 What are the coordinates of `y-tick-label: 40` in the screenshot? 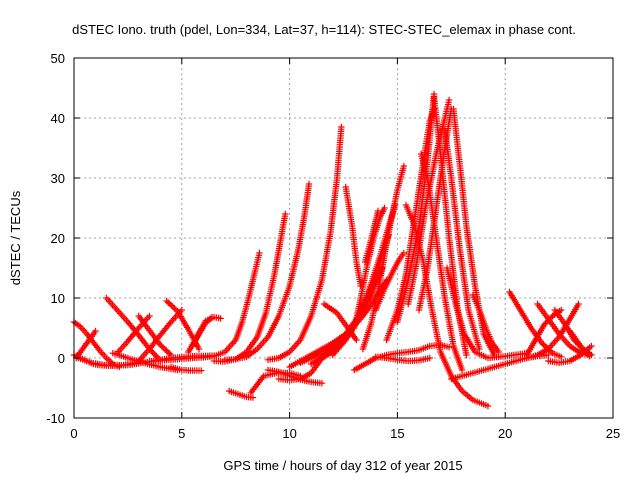 It's located at (58, 118).